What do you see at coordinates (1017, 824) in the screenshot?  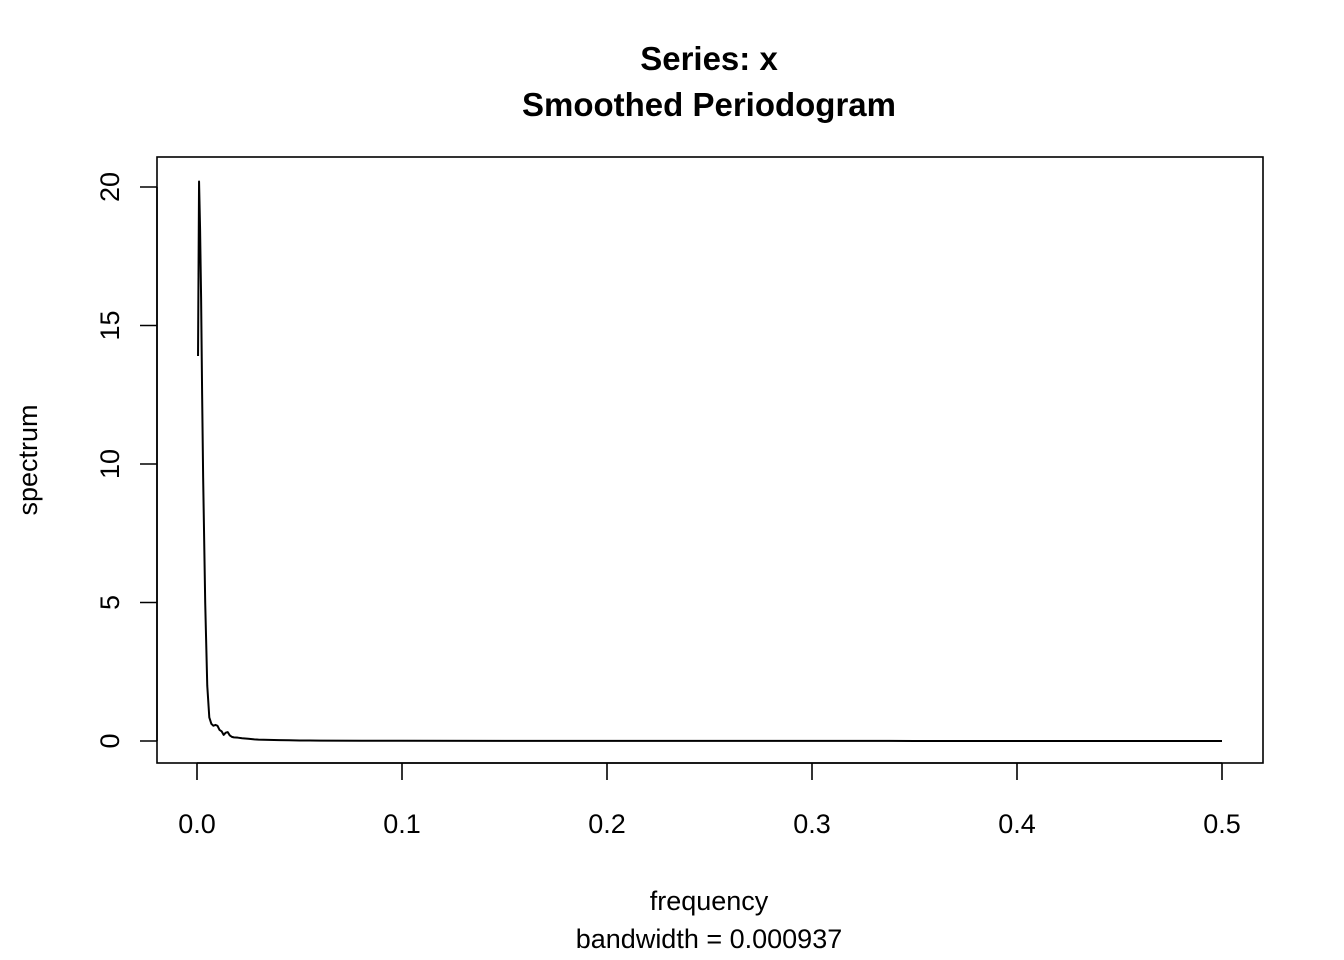 I see `x-tick-label: 0.4` at bounding box center [1017, 824].